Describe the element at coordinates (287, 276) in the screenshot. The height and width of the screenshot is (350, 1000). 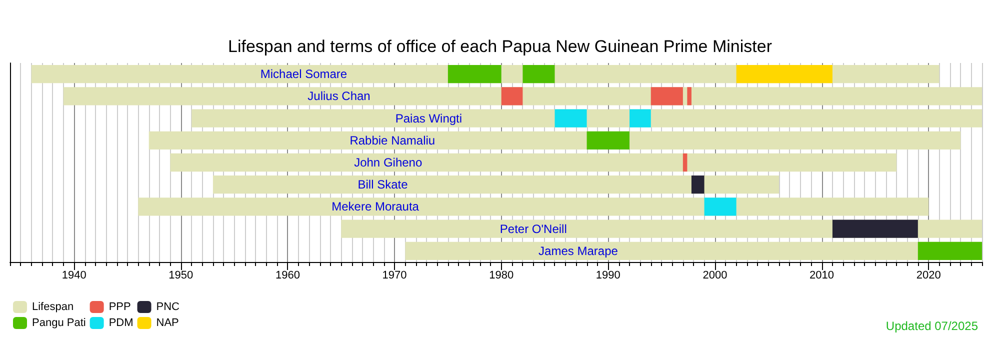
I see `x-tick-label: 1960` at that location.